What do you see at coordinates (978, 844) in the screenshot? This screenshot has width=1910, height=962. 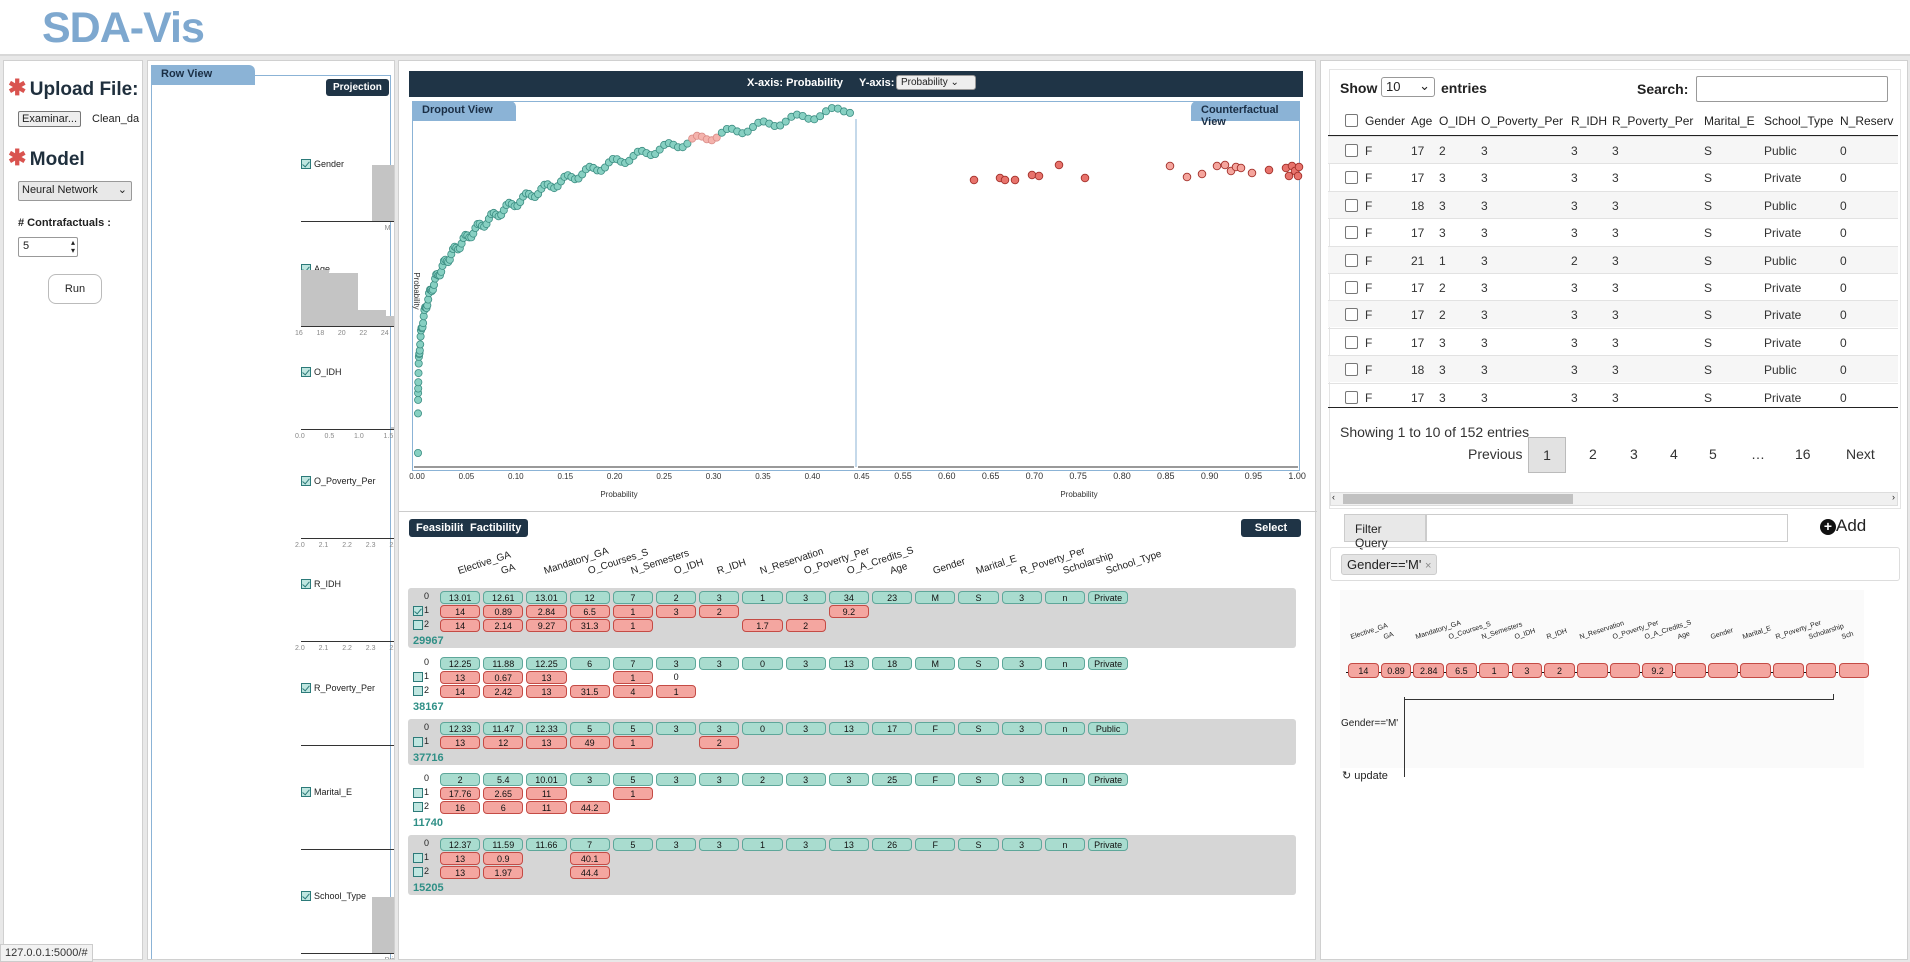 I see `cf-cell: S` at bounding box center [978, 844].